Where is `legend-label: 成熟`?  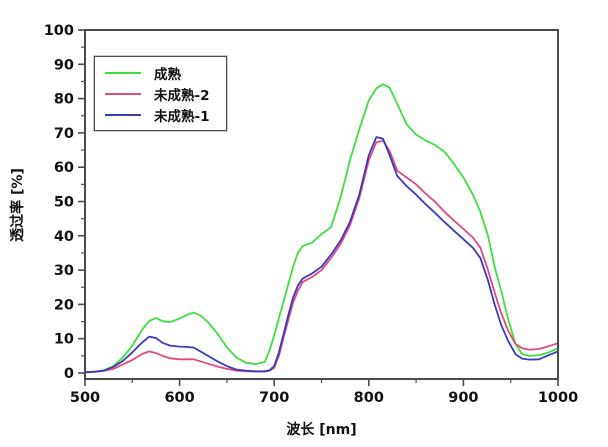
legend-label: 成熟 is located at coordinates (167, 74).